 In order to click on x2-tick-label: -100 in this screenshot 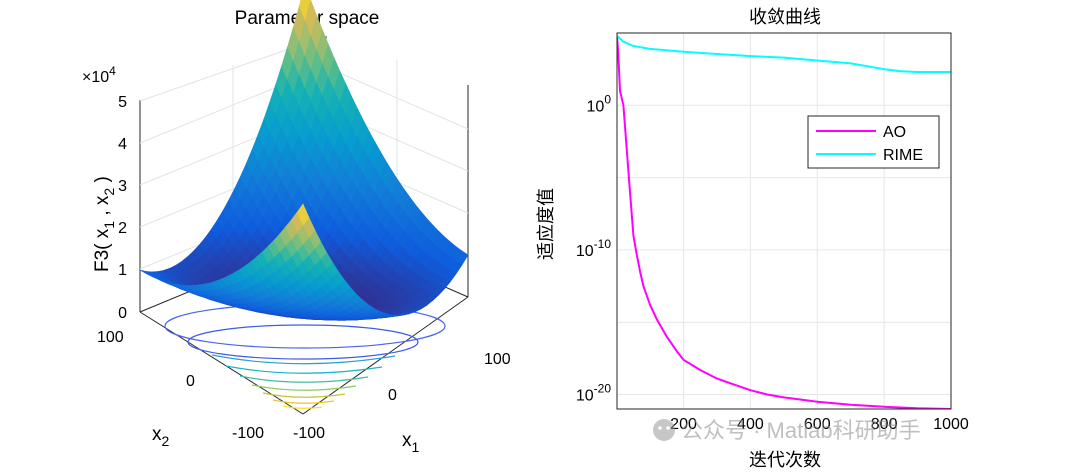, I will do `click(248, 433)`.